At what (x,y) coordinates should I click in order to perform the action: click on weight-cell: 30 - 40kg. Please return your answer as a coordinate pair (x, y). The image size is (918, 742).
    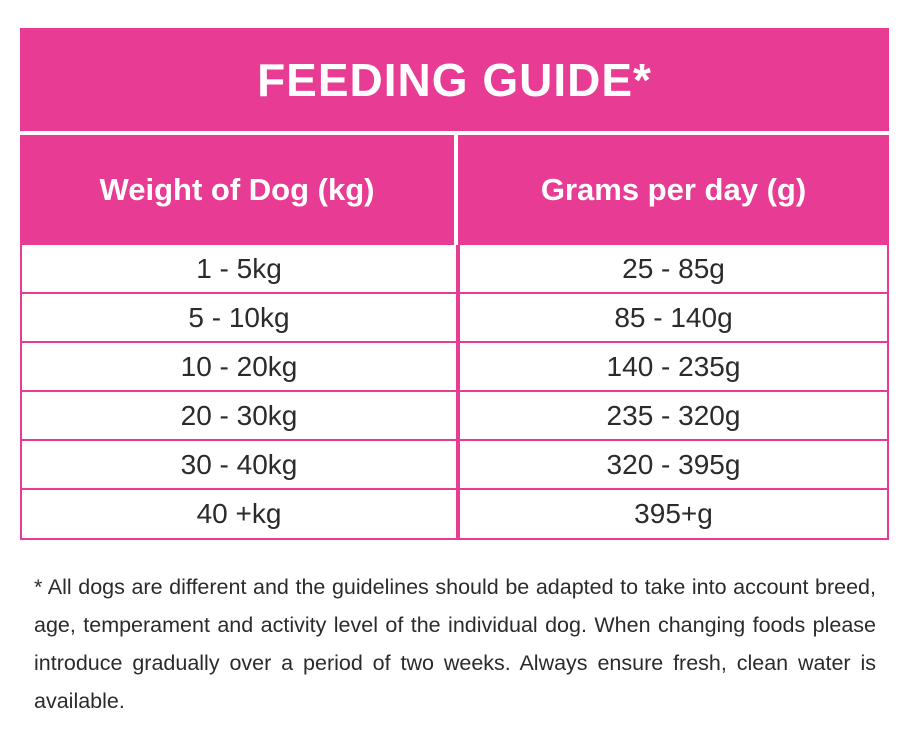
    Looking at the image, I should click on (241, 464).